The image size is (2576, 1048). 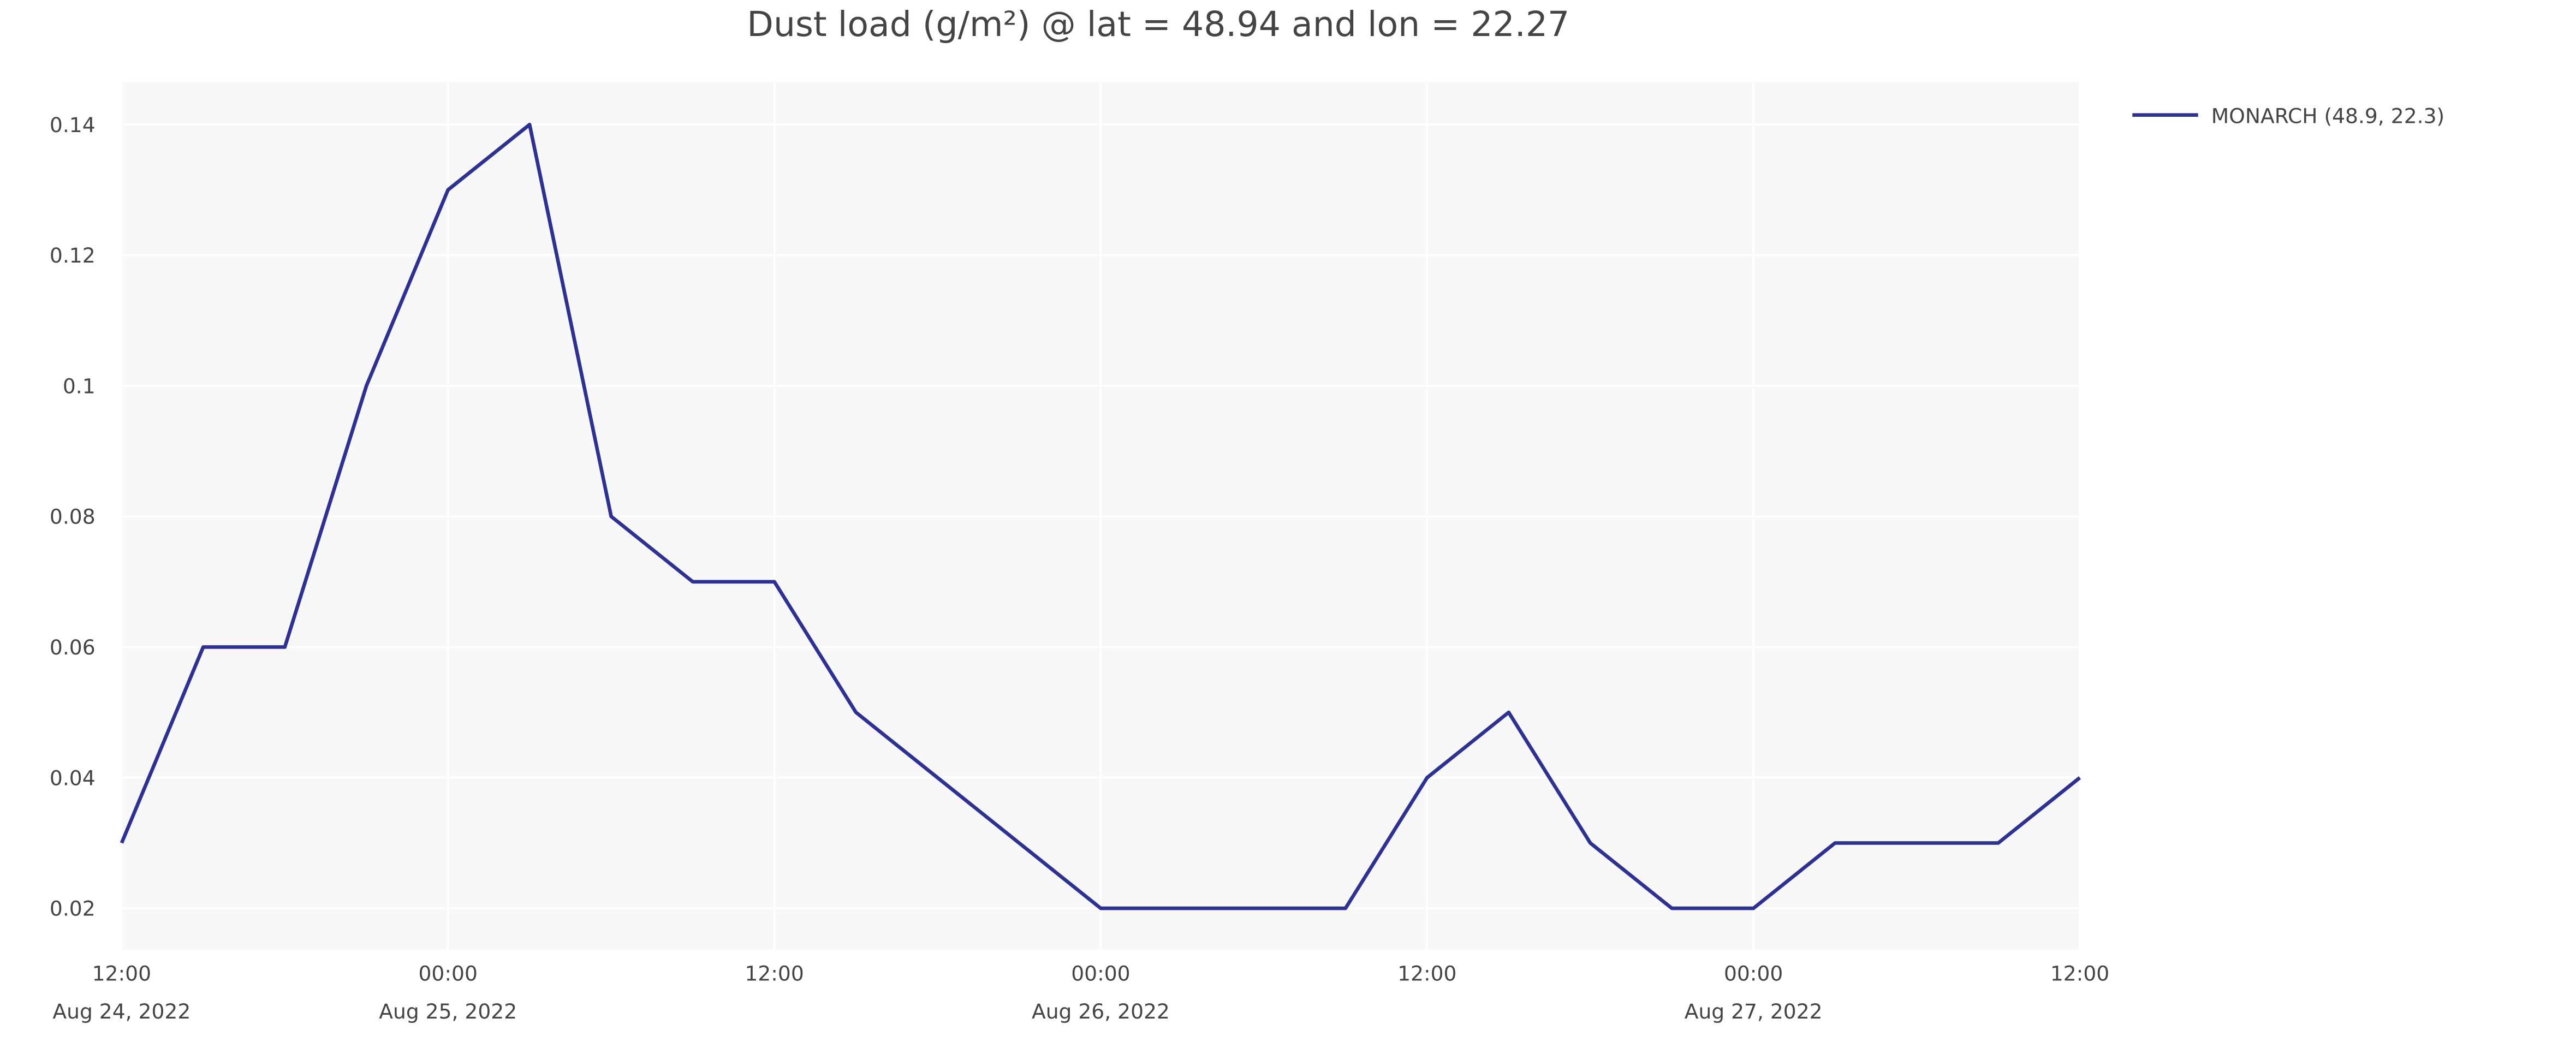 What do you see at coordinates (448, 992) in the screenshot?
I see `x-tick-label: 00:00 Aug 25, 2022` at bounding box center [448, 992].